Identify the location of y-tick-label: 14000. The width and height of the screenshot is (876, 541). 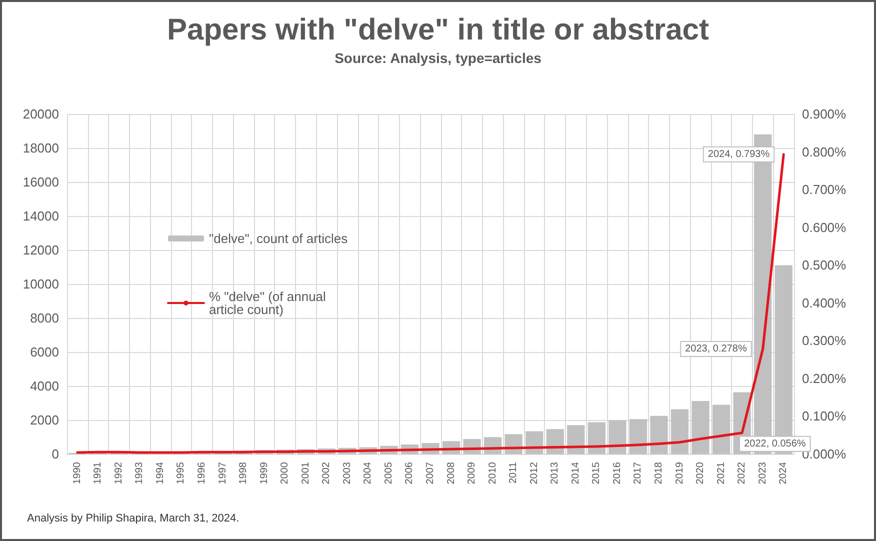
(40, 216).